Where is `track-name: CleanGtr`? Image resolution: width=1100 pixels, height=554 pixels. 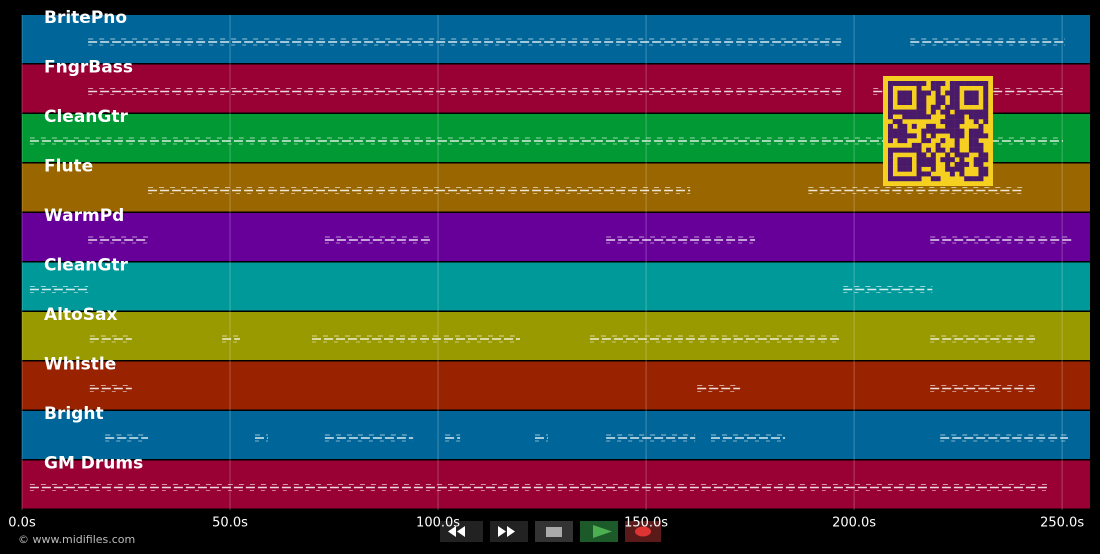 track-name: CleanGtr is located at coordinates (86, 117).